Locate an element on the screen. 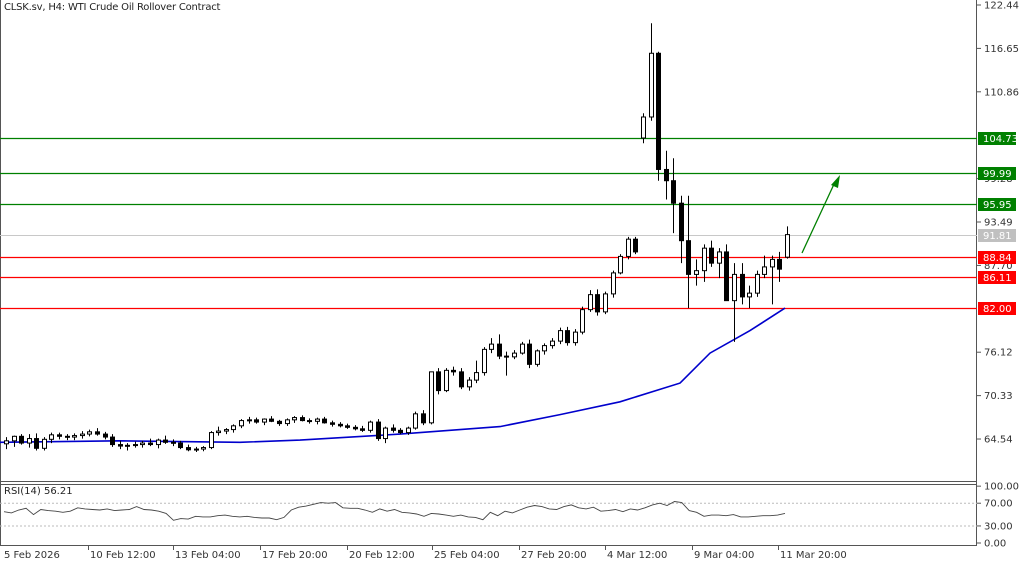 The height and width of the screenshot is (564, 1024). time-tick-label: 9 Mar 04:00 is located at coordinates (724, 555).